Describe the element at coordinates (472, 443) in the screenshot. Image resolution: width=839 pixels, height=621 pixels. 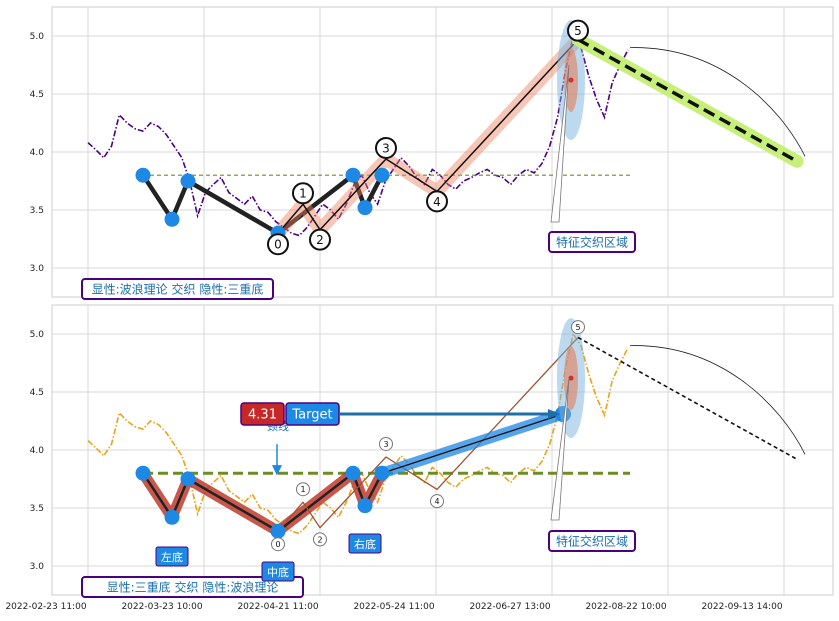
I see `target-trend-line` at that location.